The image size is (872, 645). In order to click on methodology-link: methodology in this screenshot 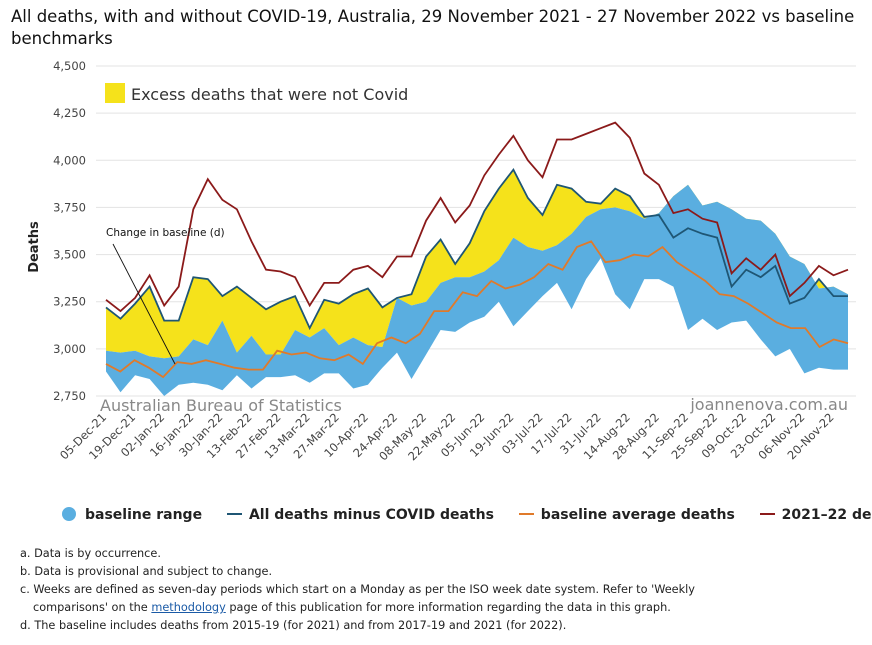, I will do `click(188, 607)`.